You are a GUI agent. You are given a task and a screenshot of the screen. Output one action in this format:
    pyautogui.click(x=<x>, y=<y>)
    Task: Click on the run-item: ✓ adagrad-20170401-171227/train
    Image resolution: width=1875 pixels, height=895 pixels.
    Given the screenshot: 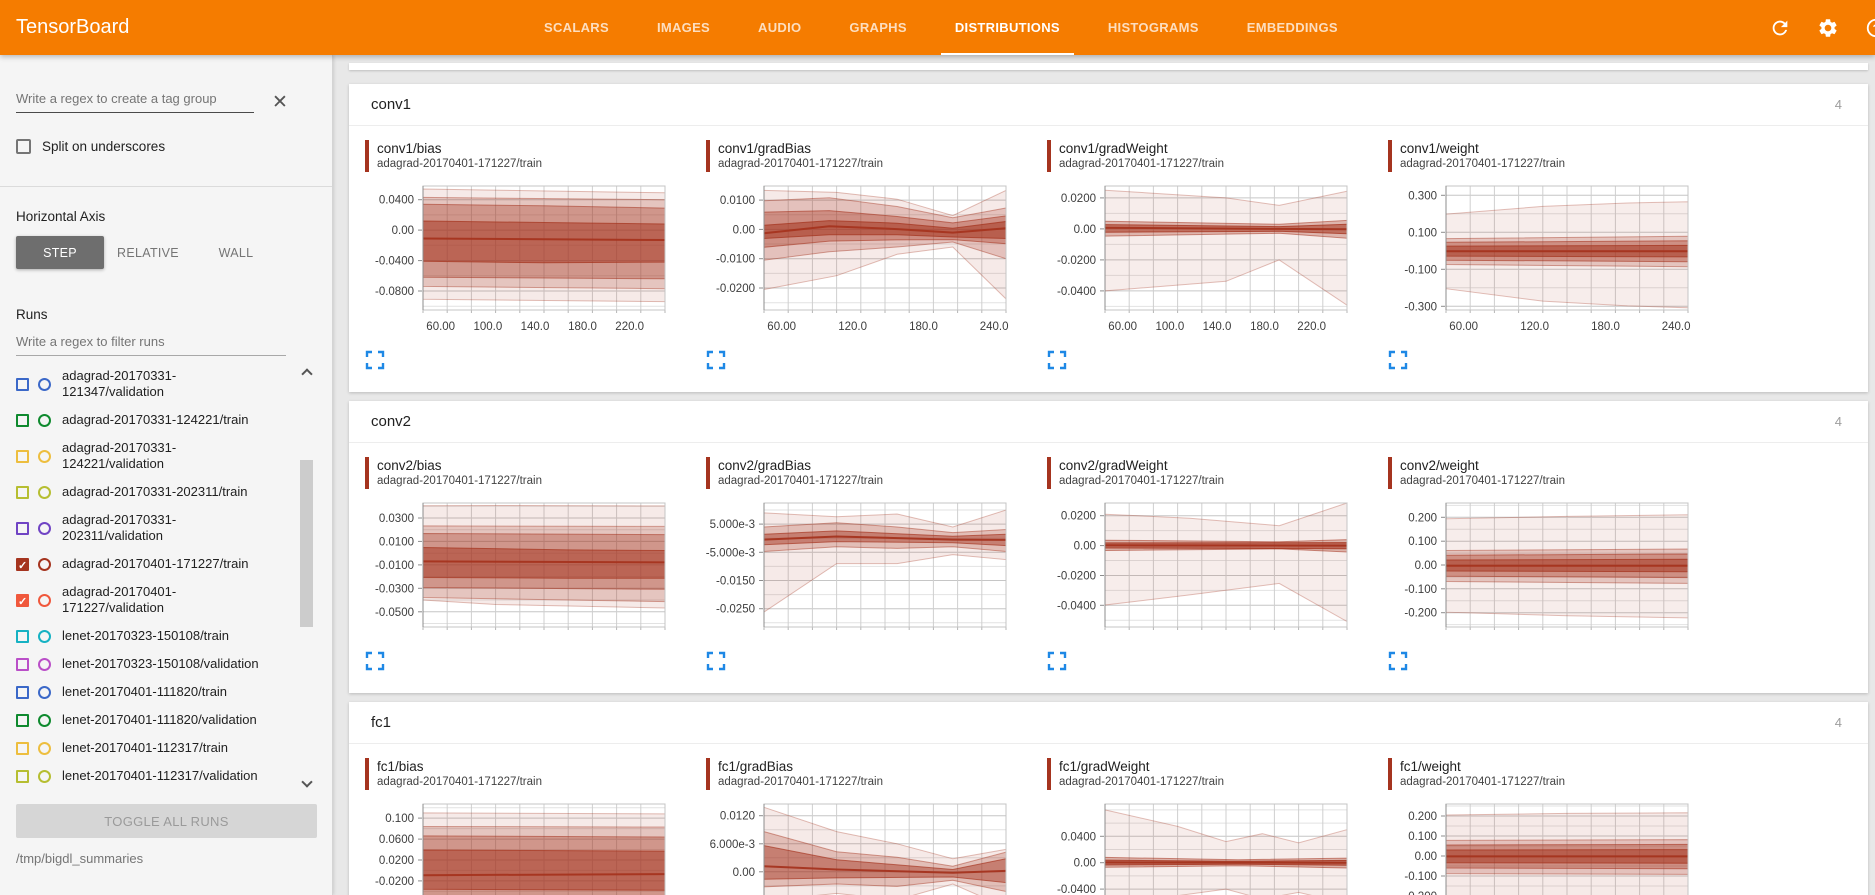 What is the action you would take?
    pyautogui.click(x=174, y=564)
    